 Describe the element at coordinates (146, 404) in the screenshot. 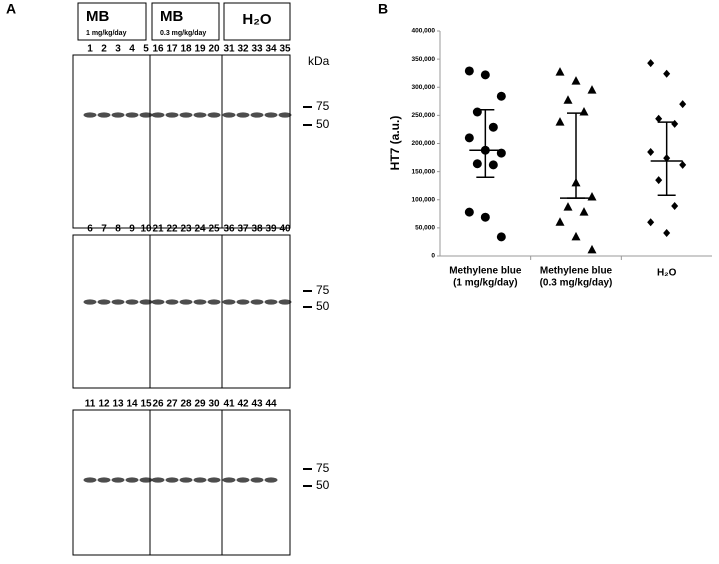

I see `lane-number: 15` at that location.